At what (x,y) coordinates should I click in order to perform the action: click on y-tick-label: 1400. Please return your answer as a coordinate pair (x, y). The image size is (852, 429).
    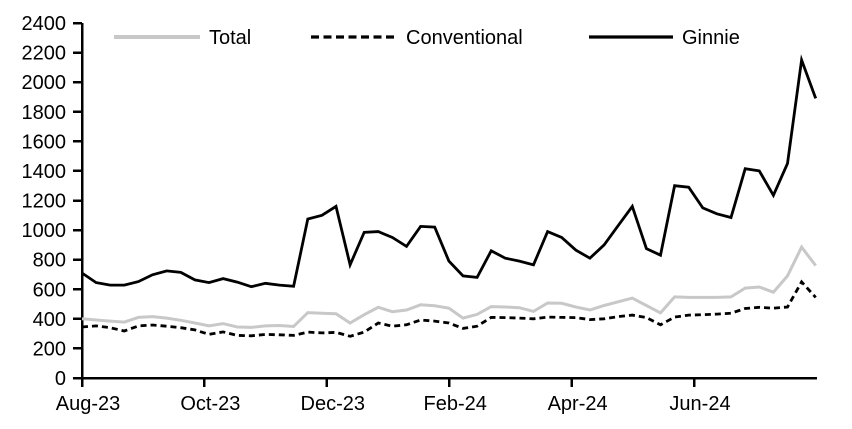
    Looking at the image, I should click on (44, 172).